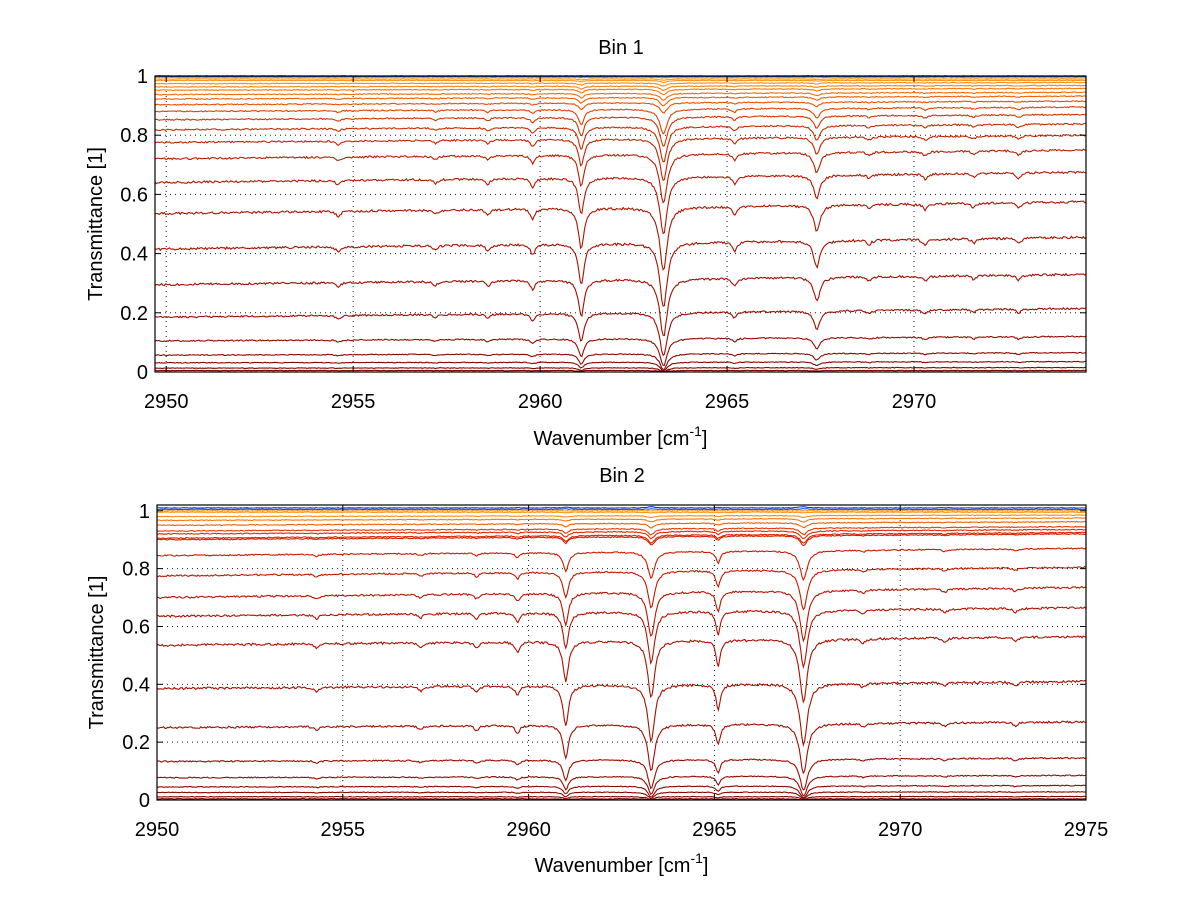 Image resolution: width=1200 pixels, height=901 pixels. Describe the element at coordinates (621, 48) in the screenshot. I see `chart-title: Bin 1` at that location.